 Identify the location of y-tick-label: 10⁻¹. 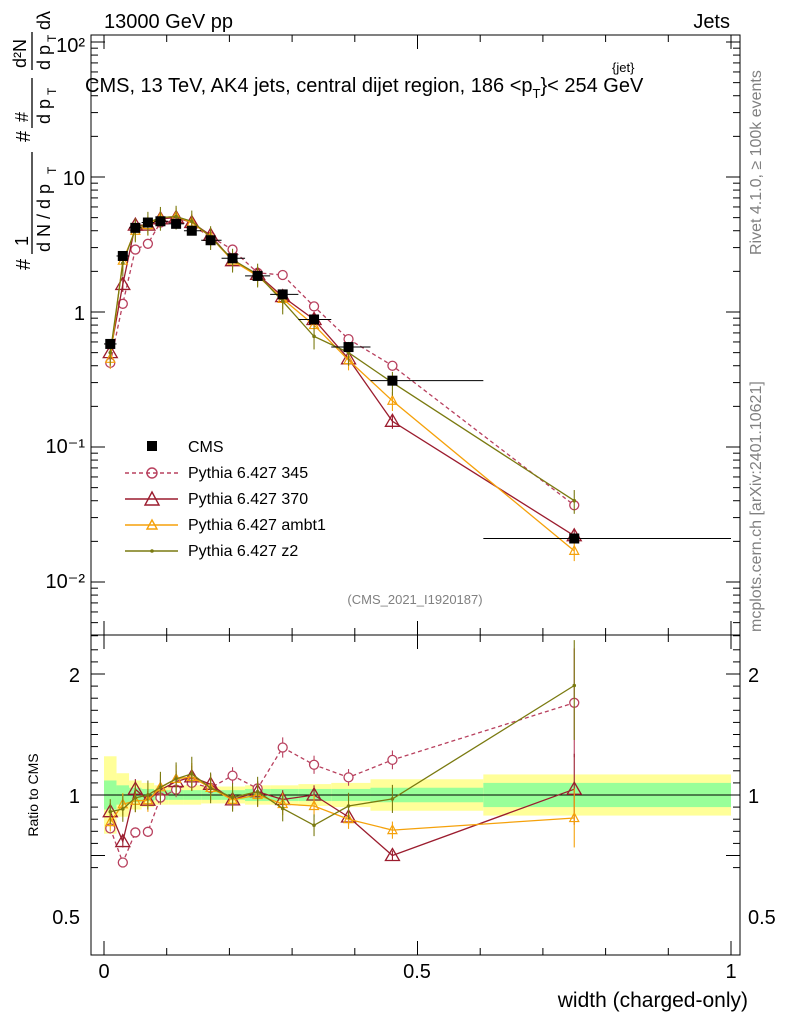
(66, 447).